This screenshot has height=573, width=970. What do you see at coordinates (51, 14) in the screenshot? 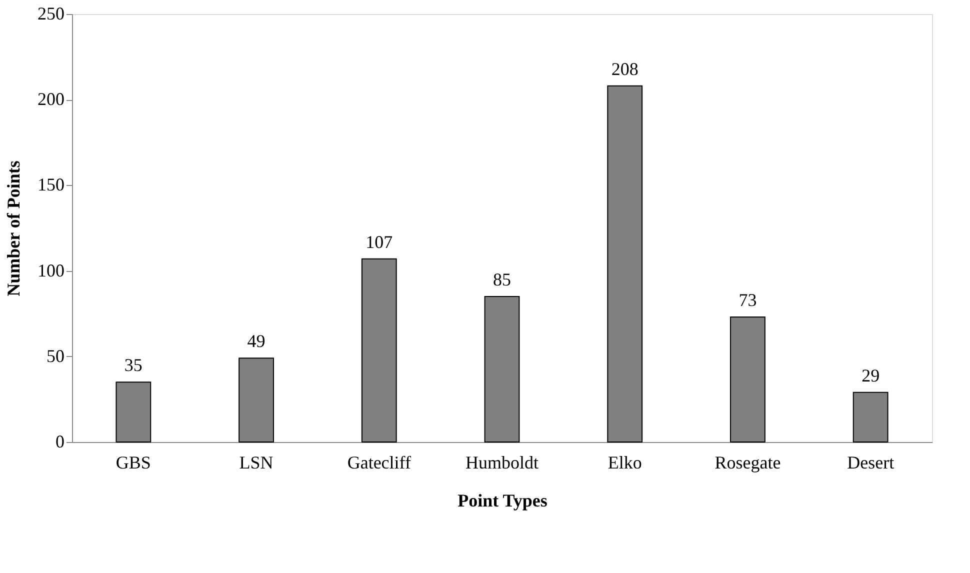
I see `y-tick-label: 250` at bounding box center [51, 14].